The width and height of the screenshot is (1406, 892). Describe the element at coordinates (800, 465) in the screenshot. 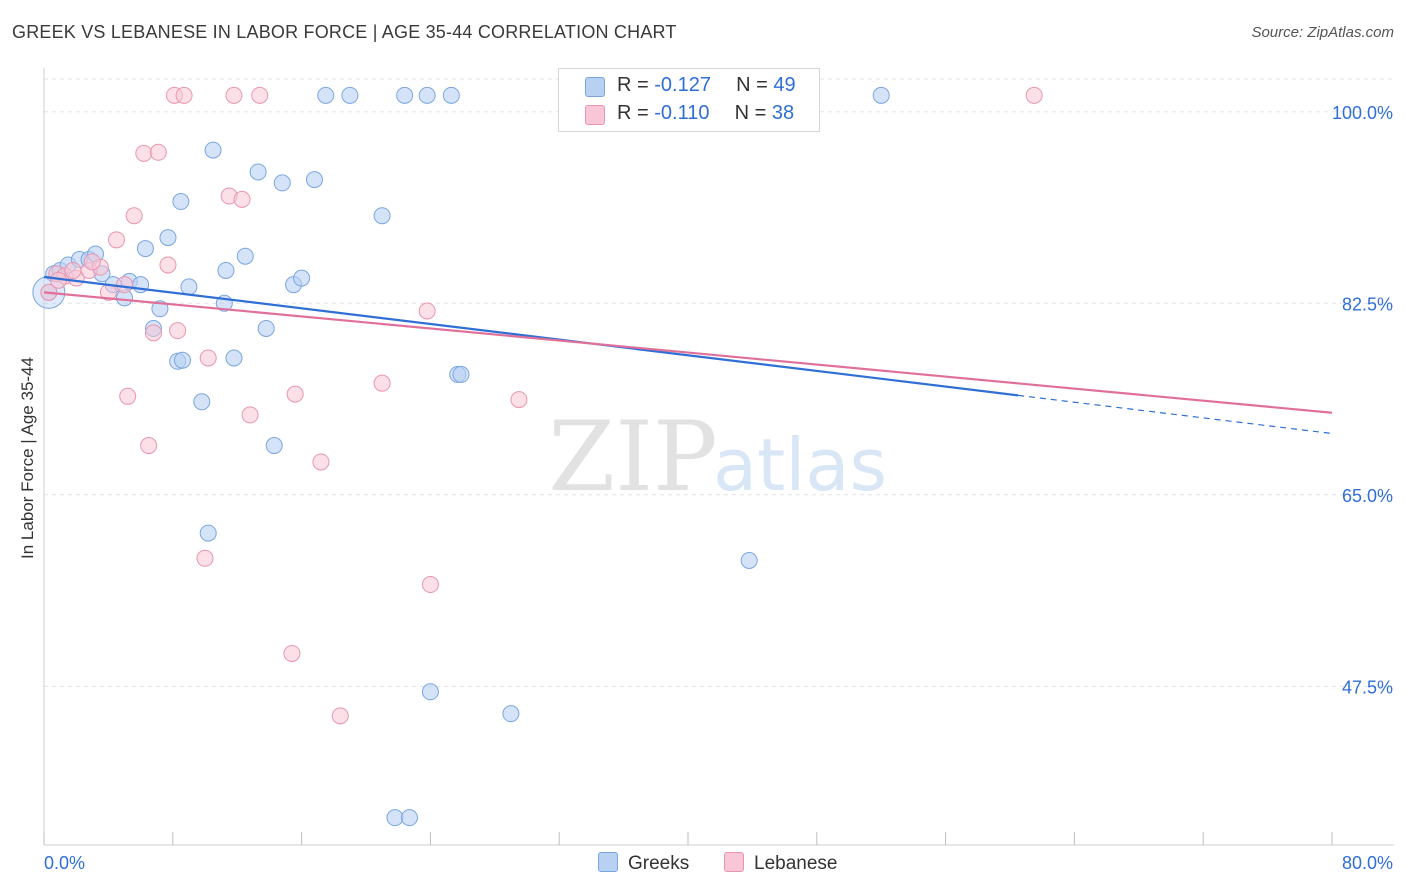

I see `watermark-atlas: atlas` at that location.